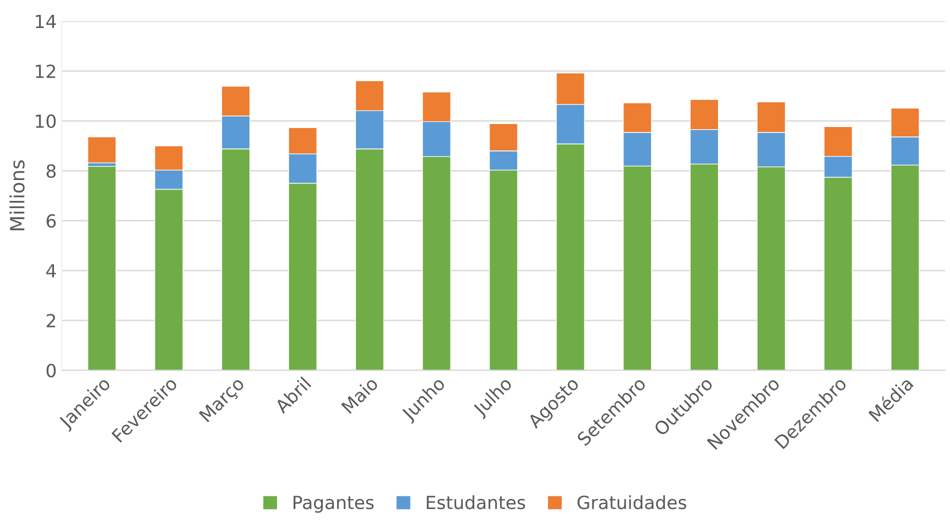 The image size is (950, 529). I want to click on y-tick-label: 4, so click(51, 271).